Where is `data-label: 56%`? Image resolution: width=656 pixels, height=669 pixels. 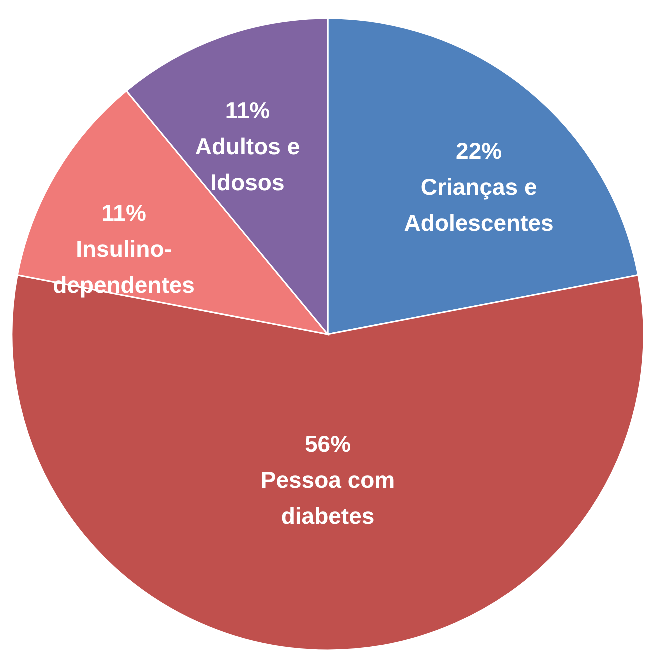 data-label: 56% is located at coordinates (328, 444).